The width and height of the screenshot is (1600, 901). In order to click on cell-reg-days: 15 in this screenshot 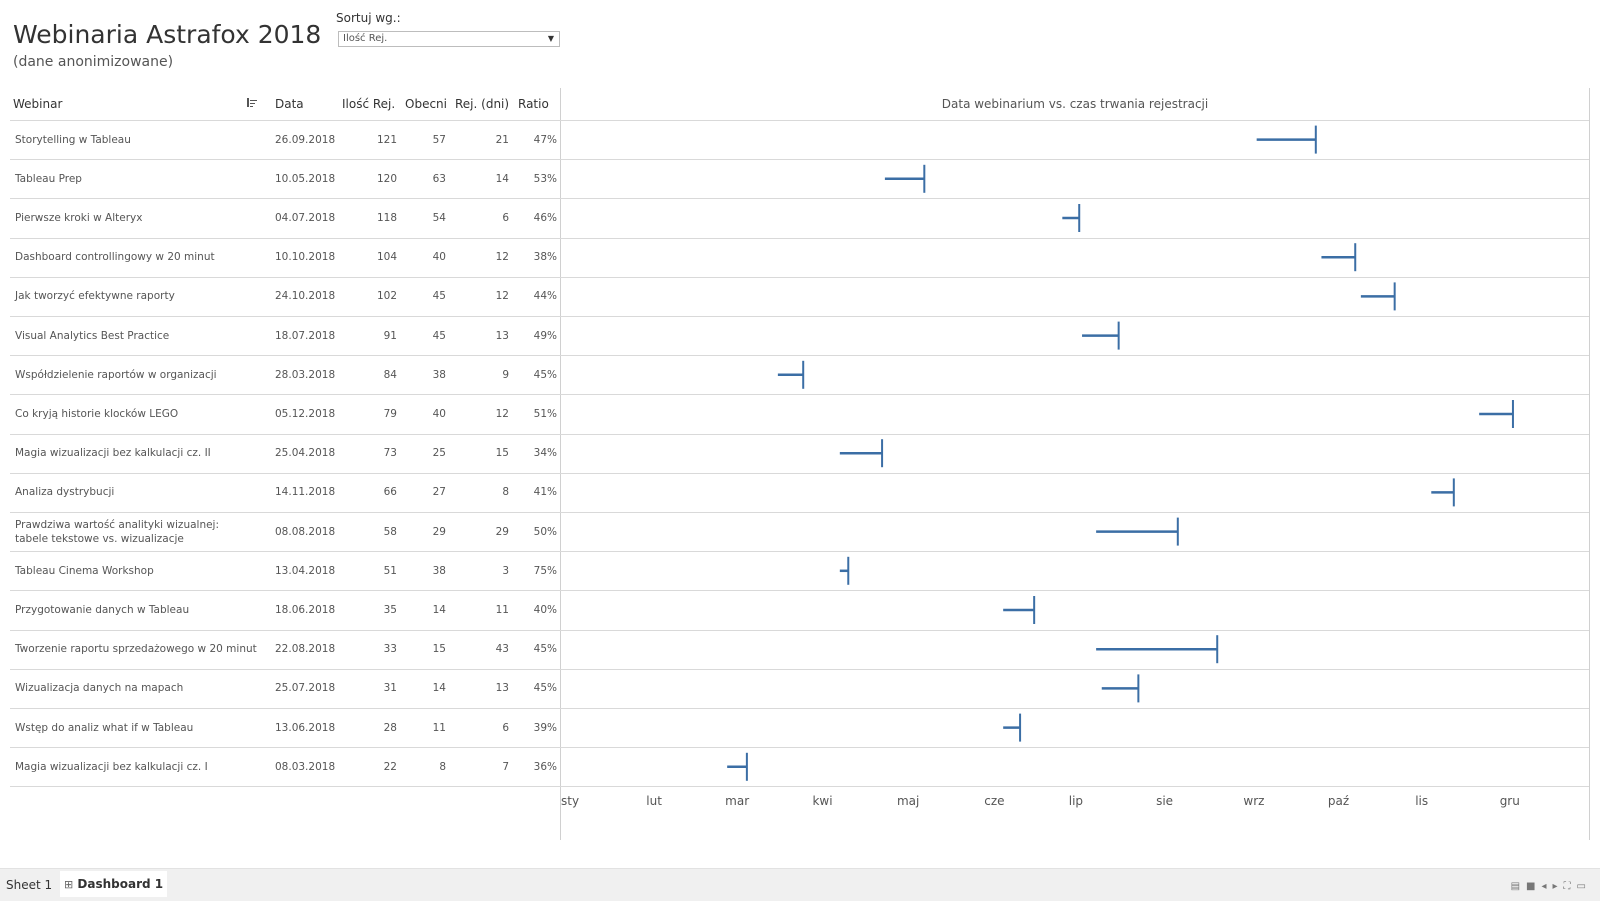, I will do `click(502, 453)`.